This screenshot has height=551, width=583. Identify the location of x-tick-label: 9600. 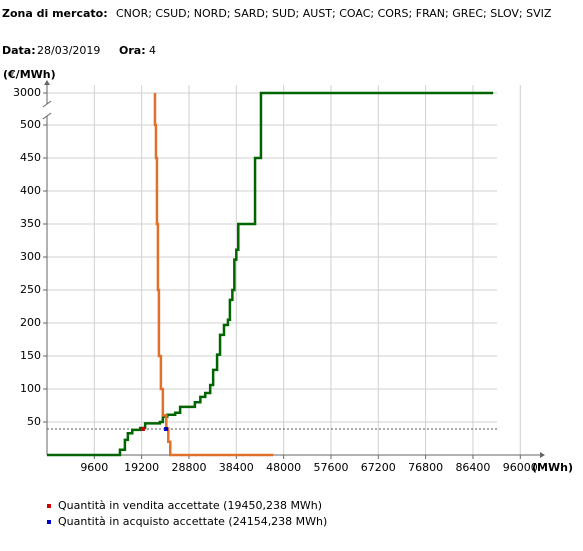
(94, 467).